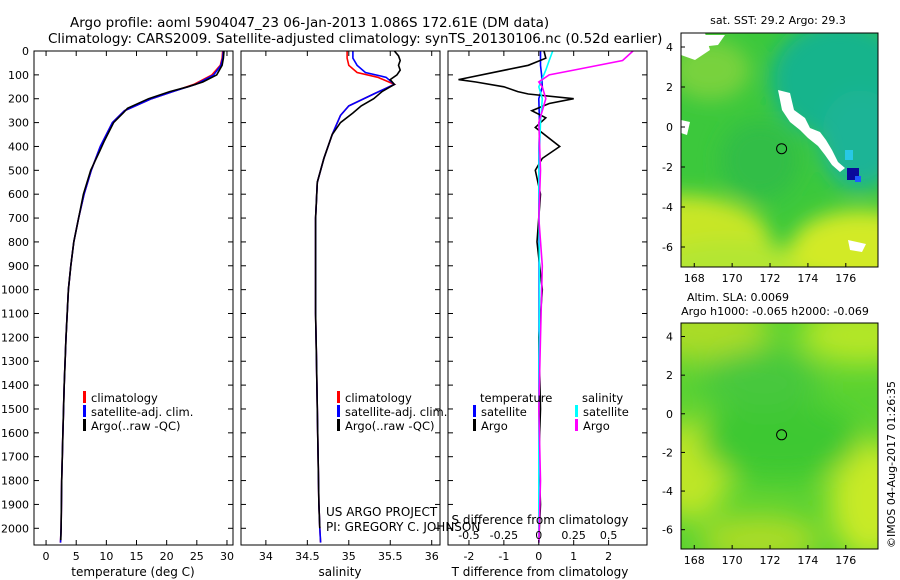 The width and height of the screenshot is (900, 580). Describe the element at coordinates (15, 528) in the screenshot. I see `y-tick-label: 2000` at that location.